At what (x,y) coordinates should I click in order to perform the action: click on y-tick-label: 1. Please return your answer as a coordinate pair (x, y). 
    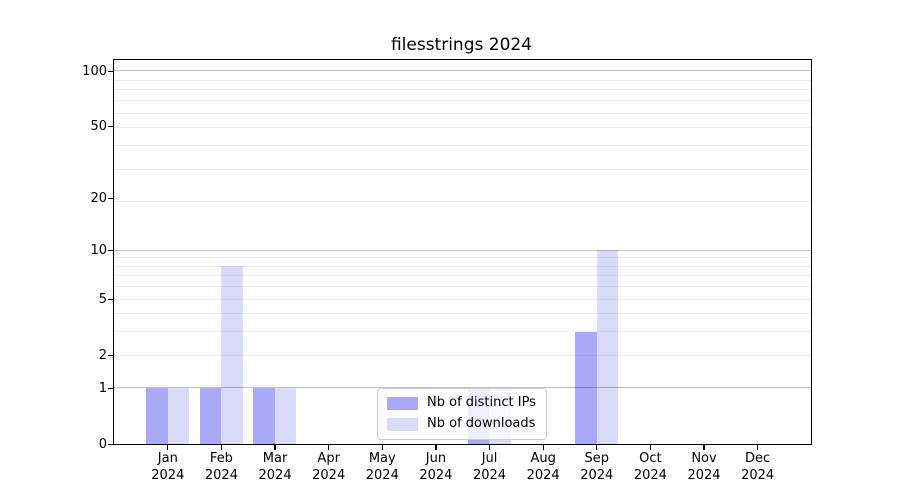
    Looking at the image, I should click on (102, 388).